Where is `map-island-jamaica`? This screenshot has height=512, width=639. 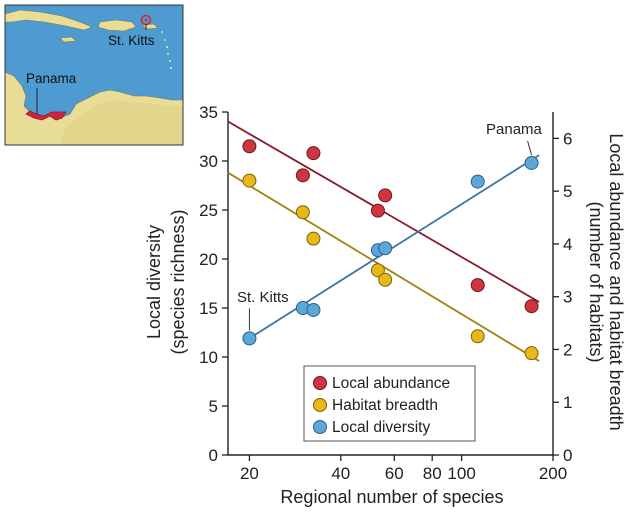
map-island-jamaica is located at coordinates (68, 39).